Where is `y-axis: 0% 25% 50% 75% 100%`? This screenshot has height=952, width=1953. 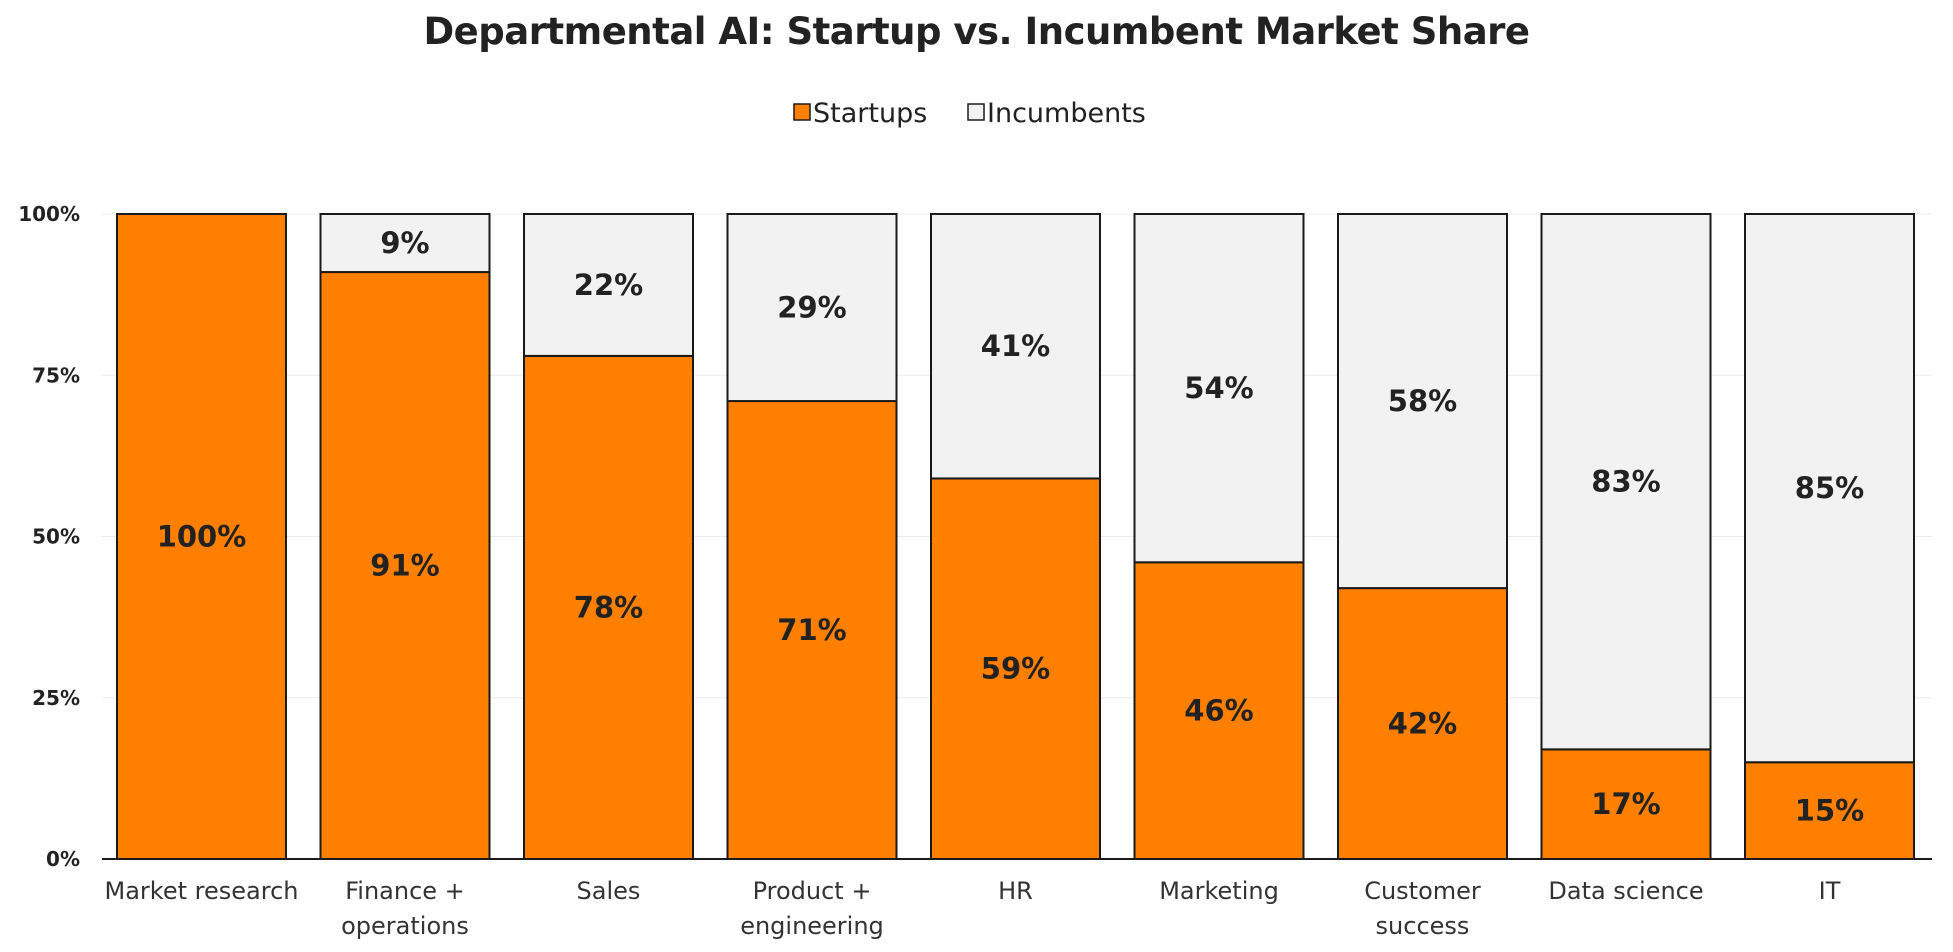
y-axis: 0% 25% 50% 75% 100% is located at coordinates (49, 536).